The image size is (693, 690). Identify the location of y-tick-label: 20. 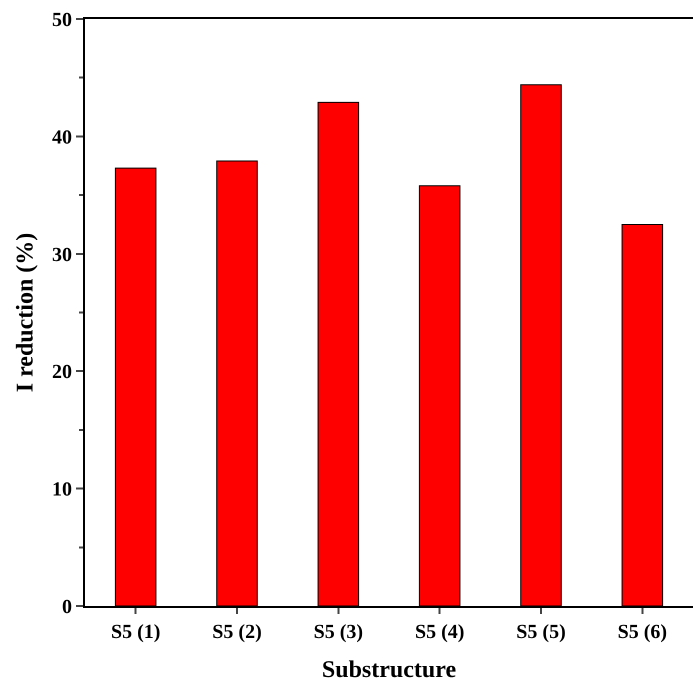
(62, 372).